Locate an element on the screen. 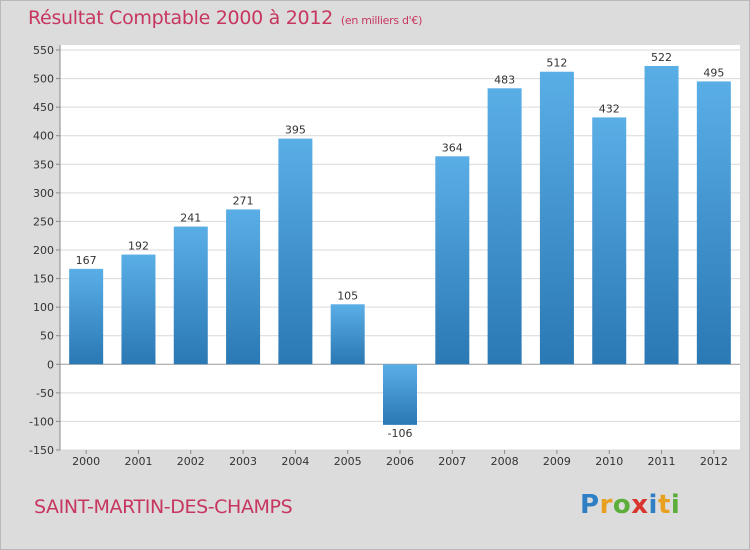 The width and height of the screenshot is (750, 550). y-tick-label: 0 is located at coordinates (50, 364).